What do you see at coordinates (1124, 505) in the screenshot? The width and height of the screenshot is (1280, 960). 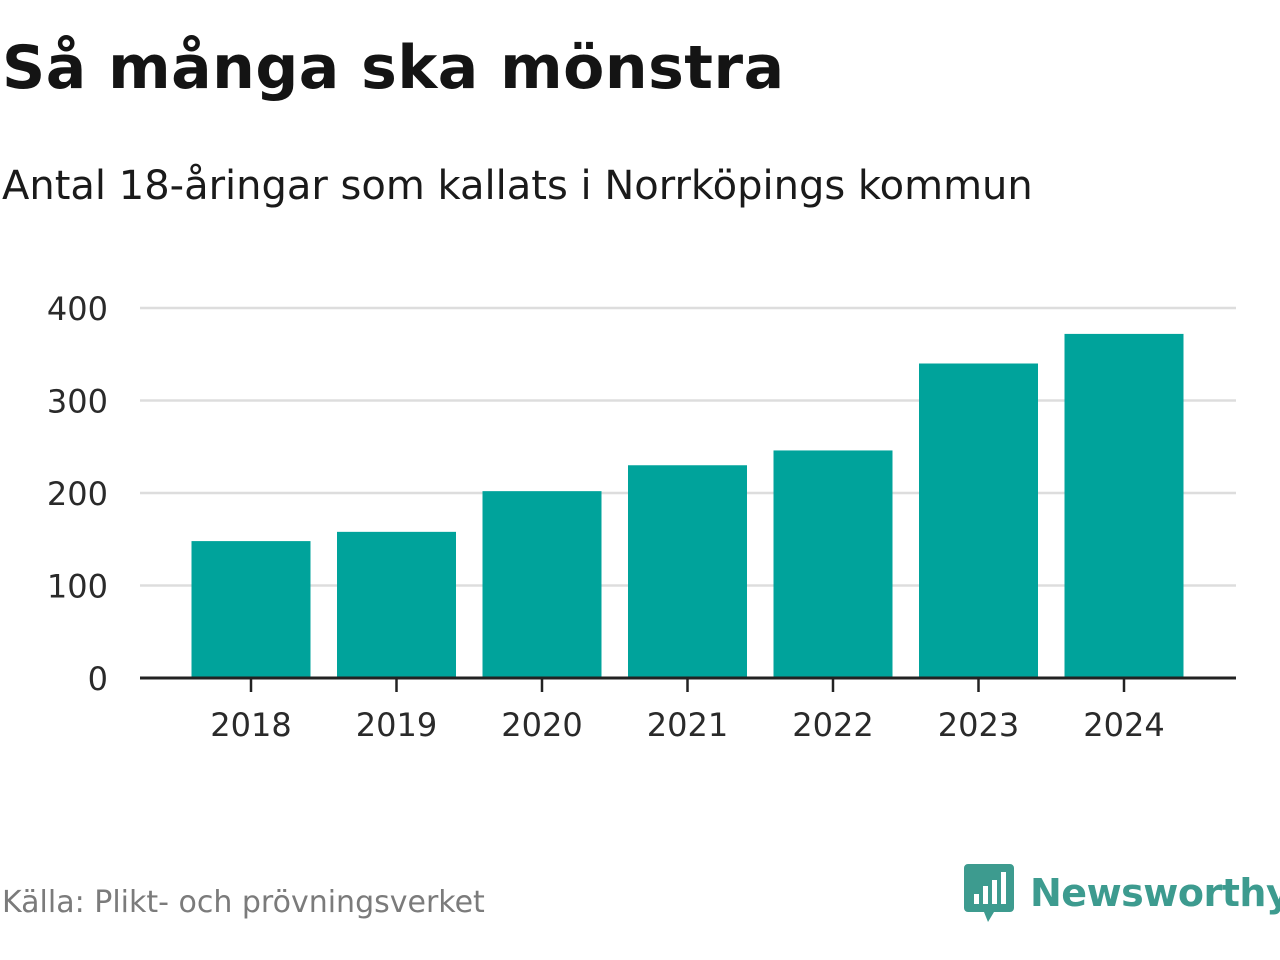 I see `bar-2024` at bounding box center [1124, 505].